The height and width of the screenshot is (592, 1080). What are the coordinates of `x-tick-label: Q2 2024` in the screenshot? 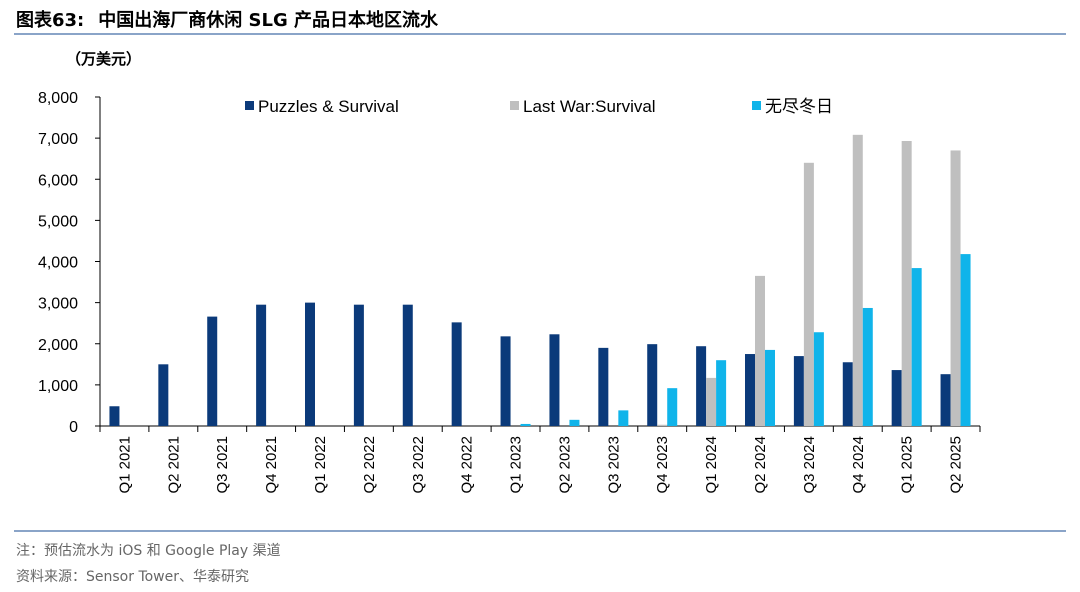 It's located at (760, 465).